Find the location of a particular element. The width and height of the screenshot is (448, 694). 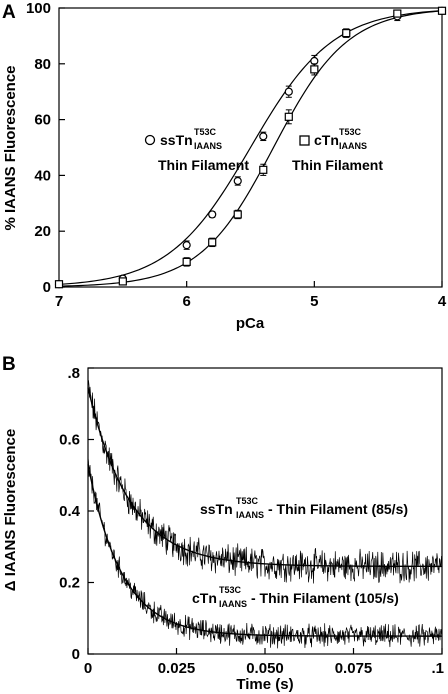

y-tick-label: 20 is located at coordinates (42, 231).